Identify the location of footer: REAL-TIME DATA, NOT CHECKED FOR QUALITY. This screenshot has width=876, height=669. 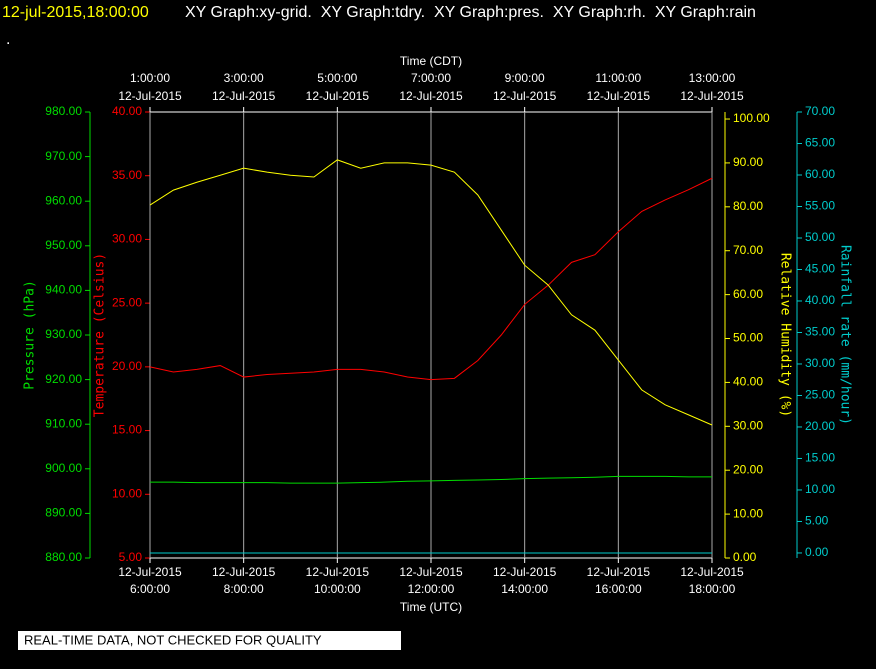
(173, 639).